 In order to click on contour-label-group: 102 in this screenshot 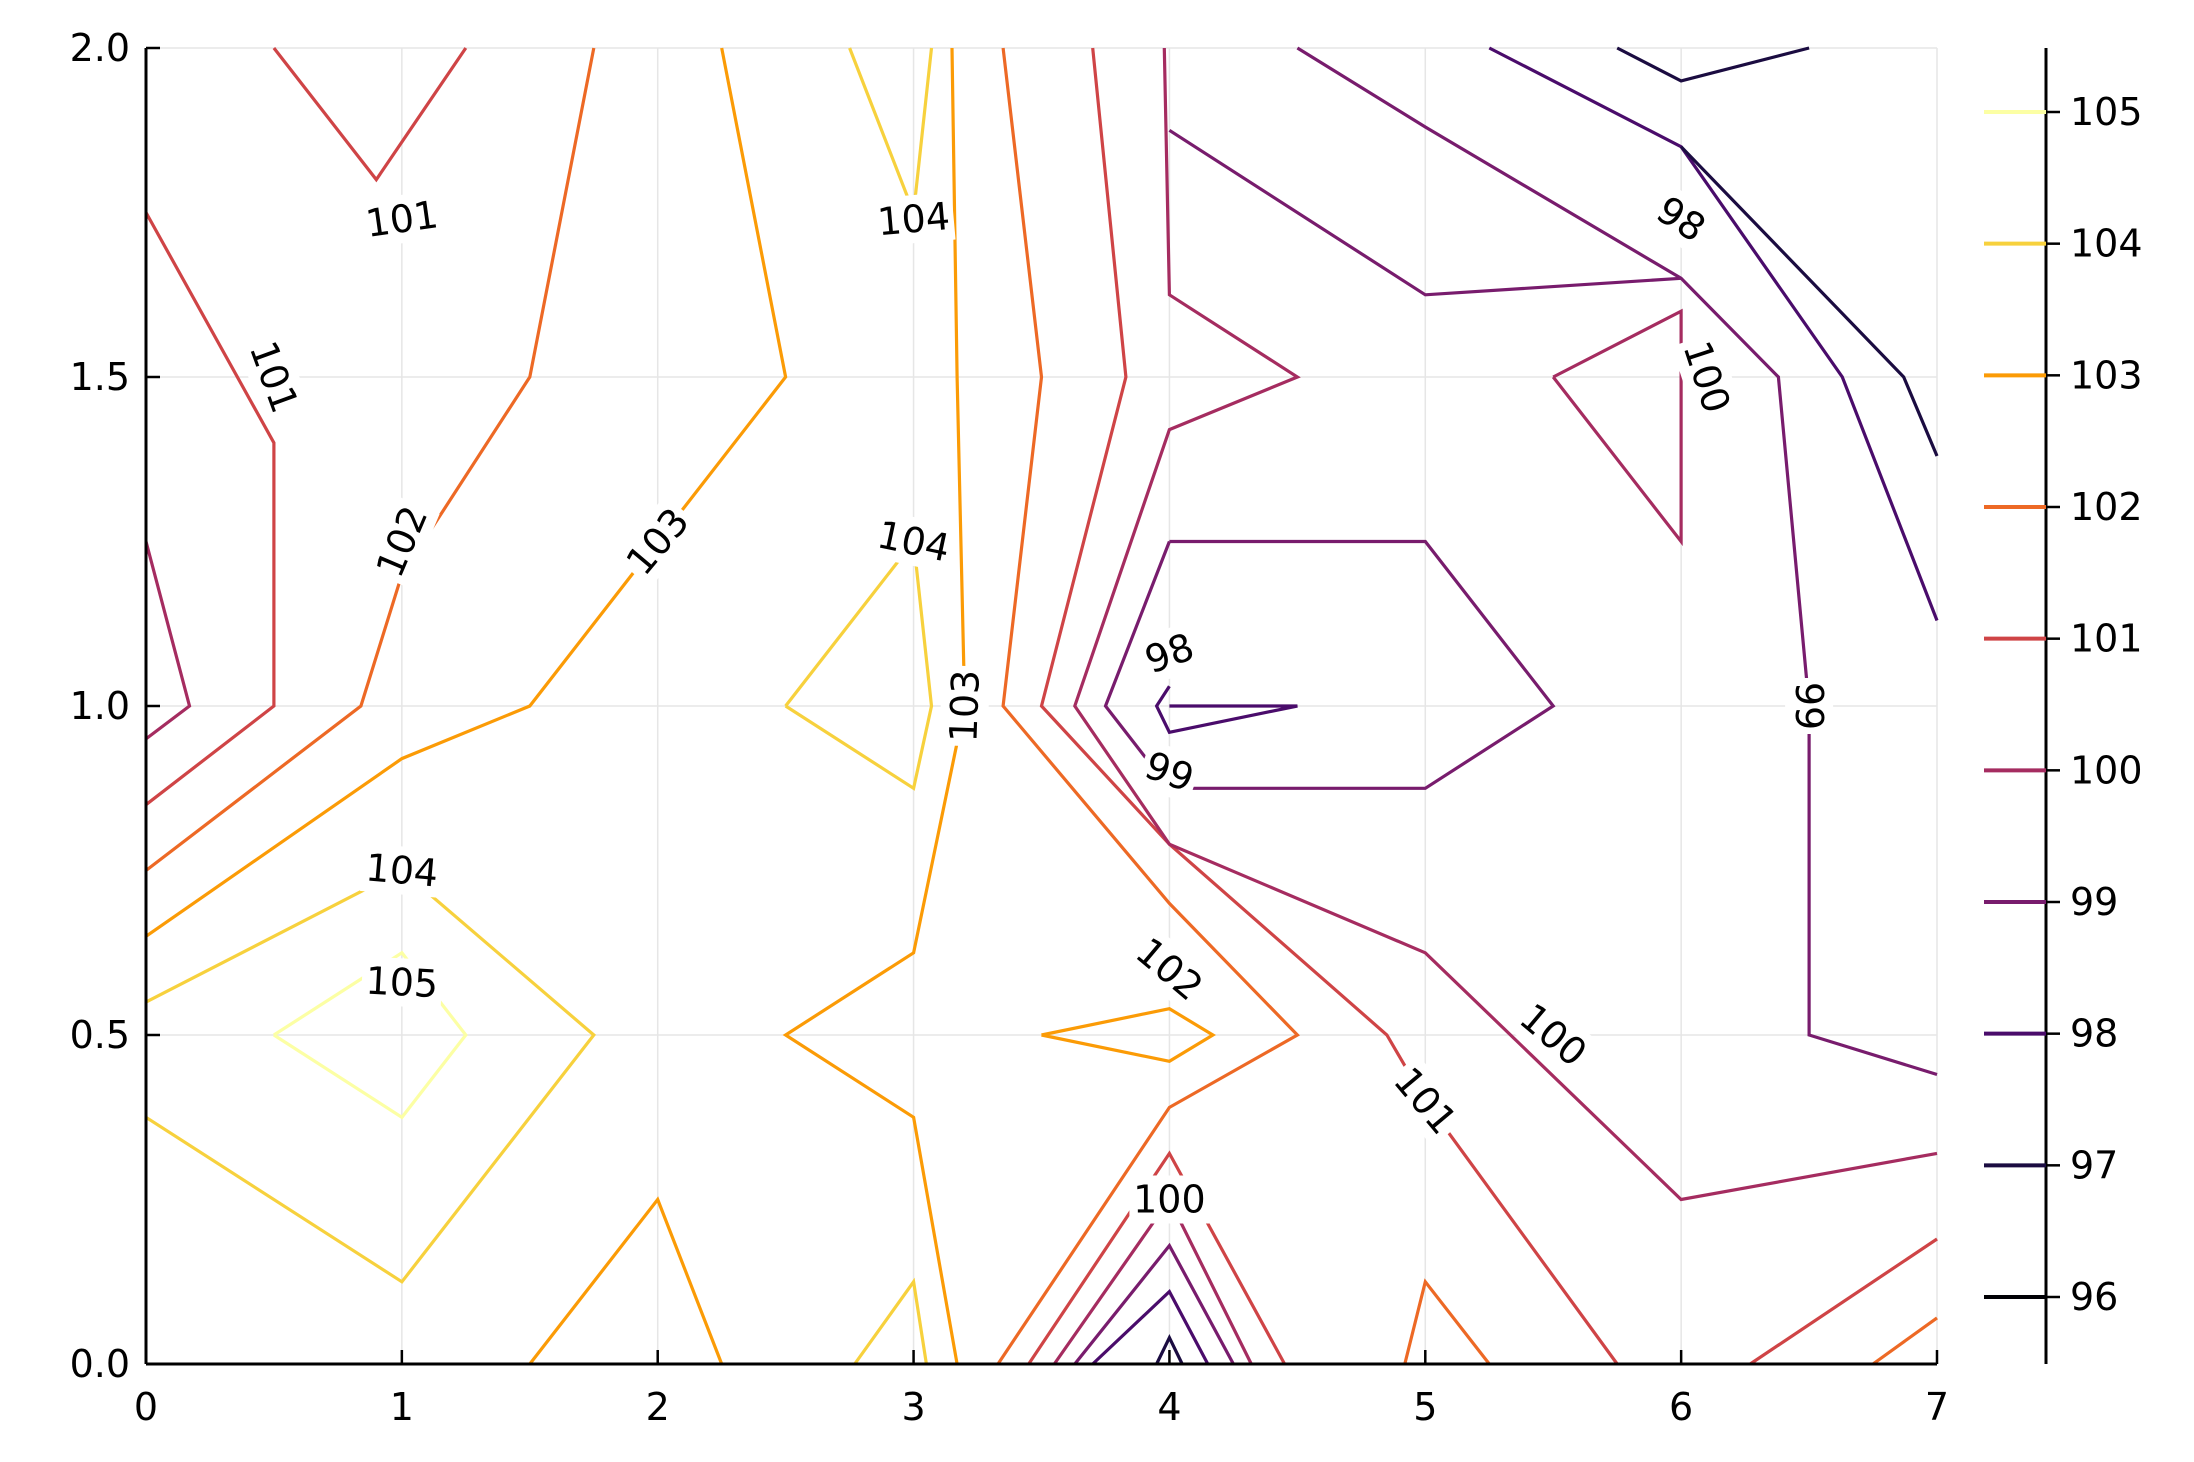, I will do `click(402, 541)`.